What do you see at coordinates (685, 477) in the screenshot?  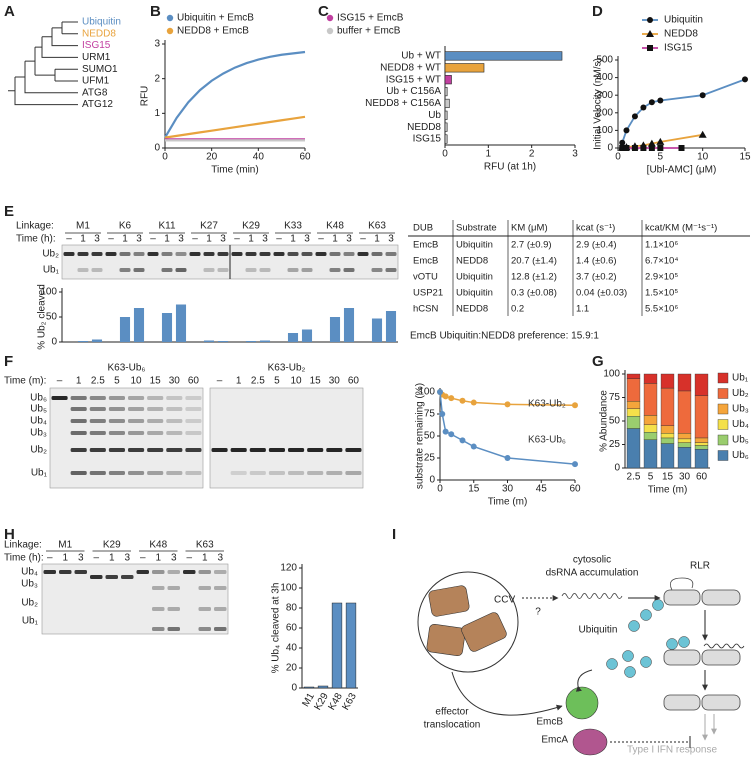 I see `x-tick-label: 30` at bounding box center [685, 477].